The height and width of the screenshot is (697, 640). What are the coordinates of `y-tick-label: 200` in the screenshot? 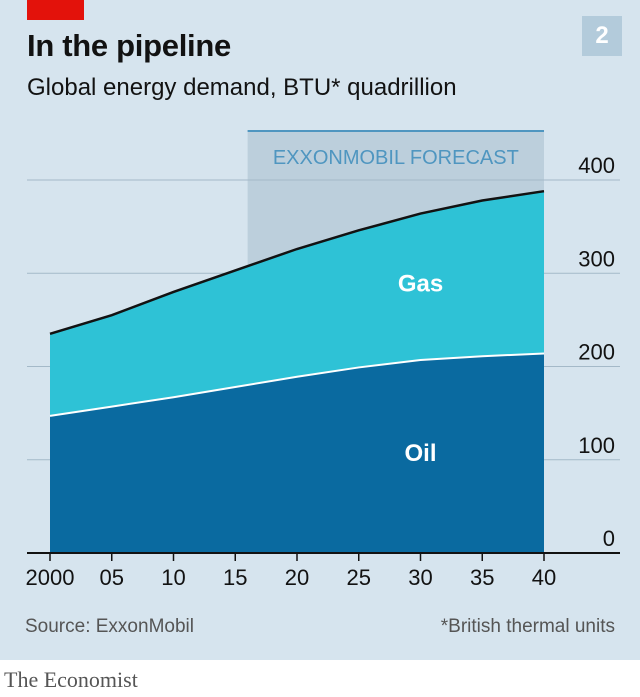 It's located at (596, 352).